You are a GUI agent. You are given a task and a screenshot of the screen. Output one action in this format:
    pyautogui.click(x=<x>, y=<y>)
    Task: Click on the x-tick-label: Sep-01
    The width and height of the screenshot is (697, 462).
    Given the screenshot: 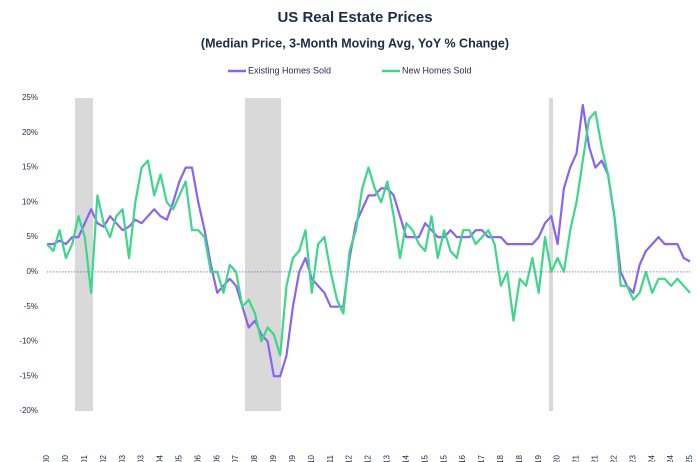 What is the action you would take?
    pyautogui.click(x=84, y=458)
    